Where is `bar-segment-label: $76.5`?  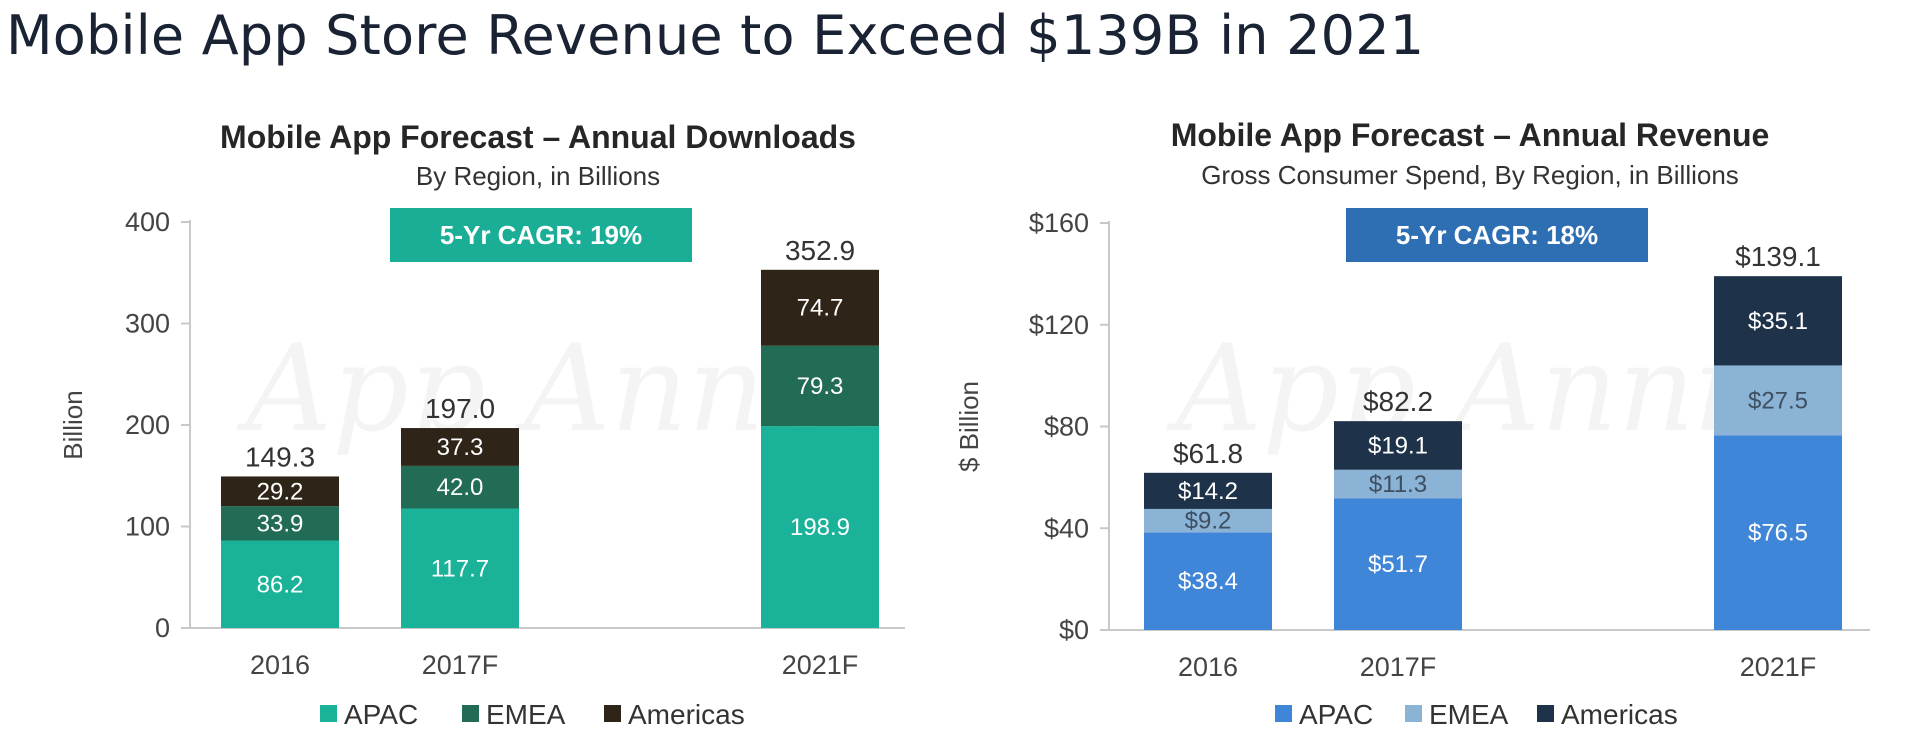
bar-segment-label: $76.5 is located at coordinates (1778, 533).